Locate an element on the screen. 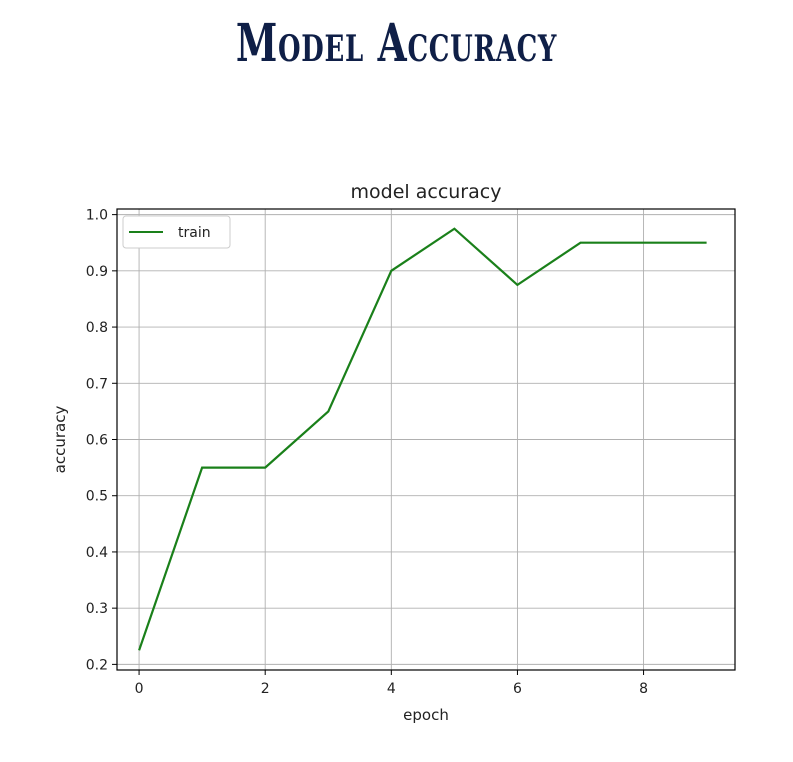 The height and width of the screenshot is (762, 793). legend: train is located at coordinates (176, 232).